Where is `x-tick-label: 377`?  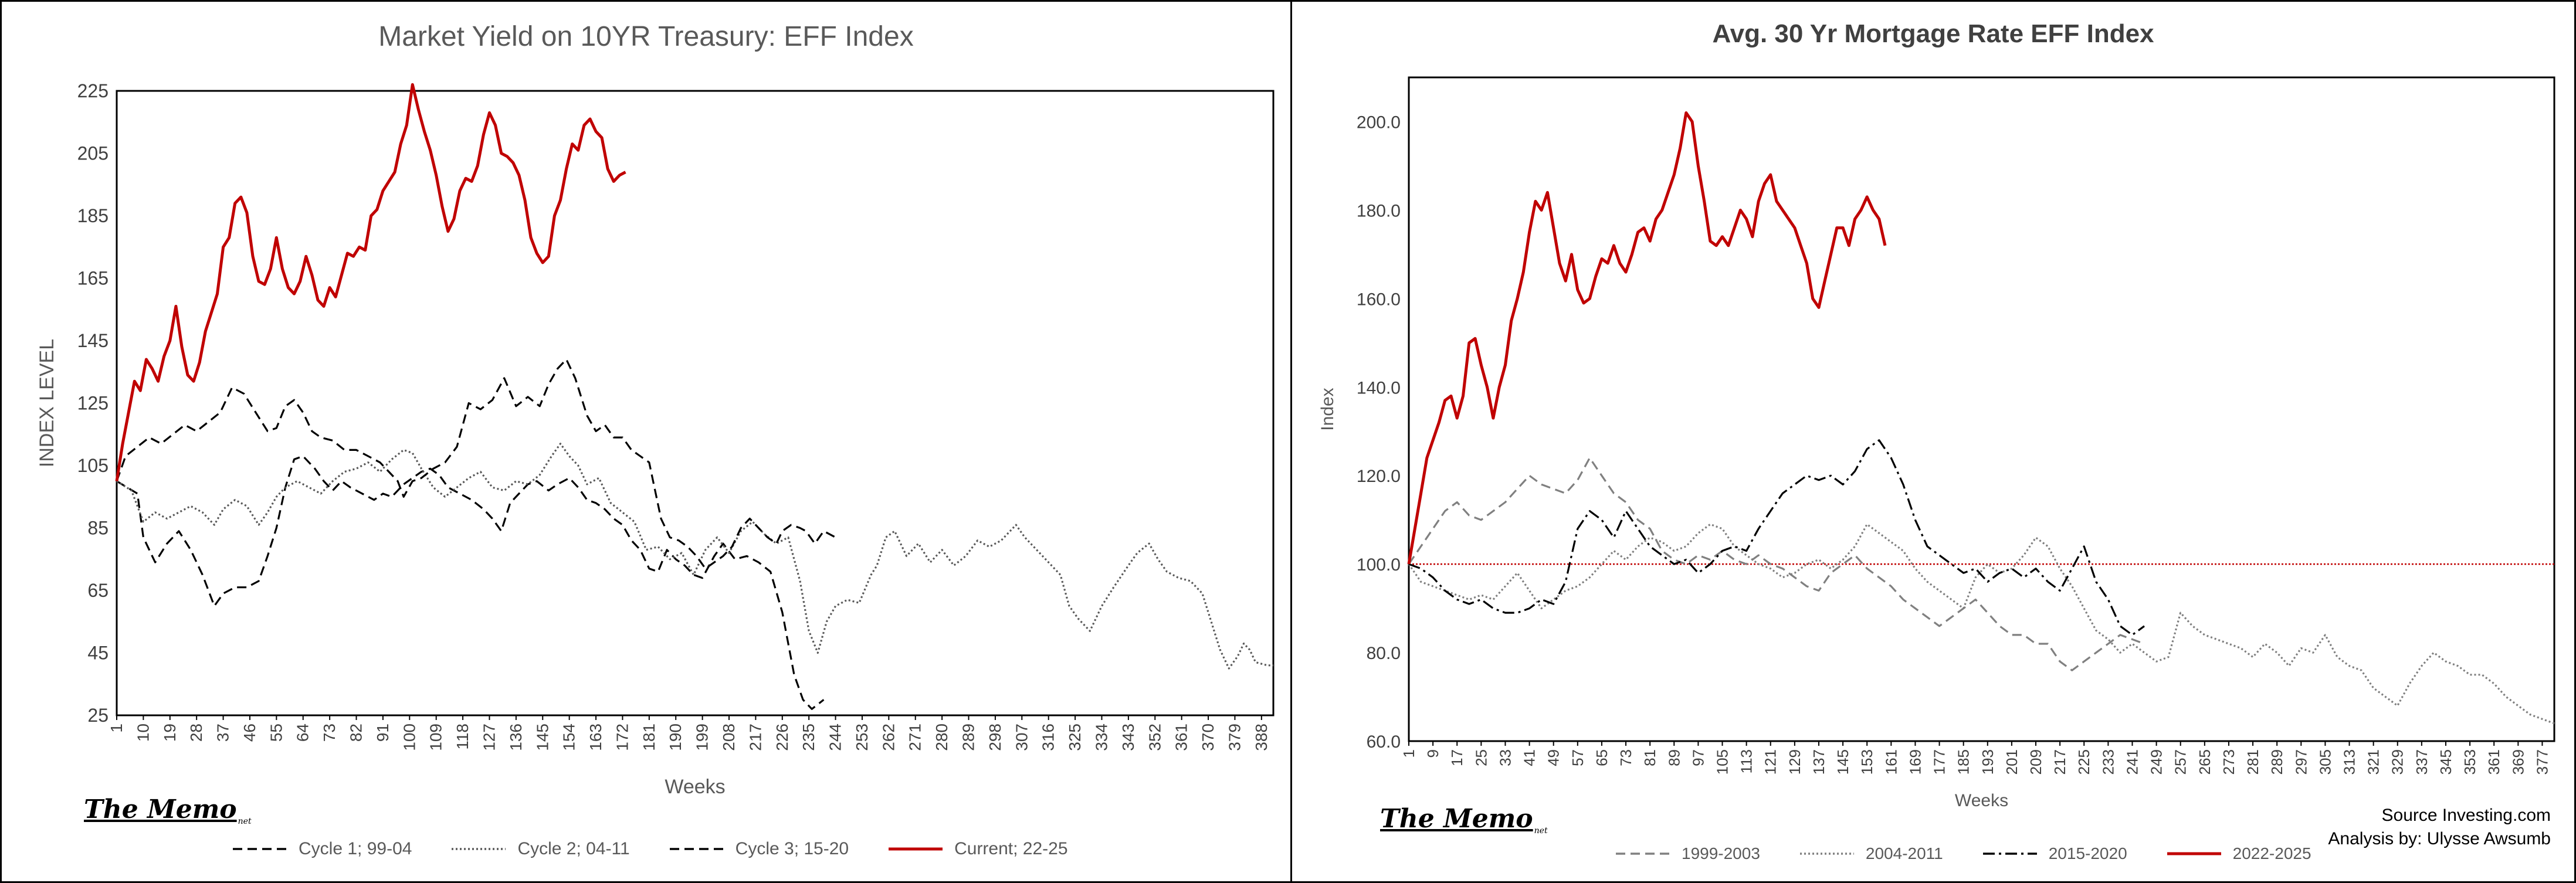 x-tick-label: 377 is located at coordinates (2542, 762).